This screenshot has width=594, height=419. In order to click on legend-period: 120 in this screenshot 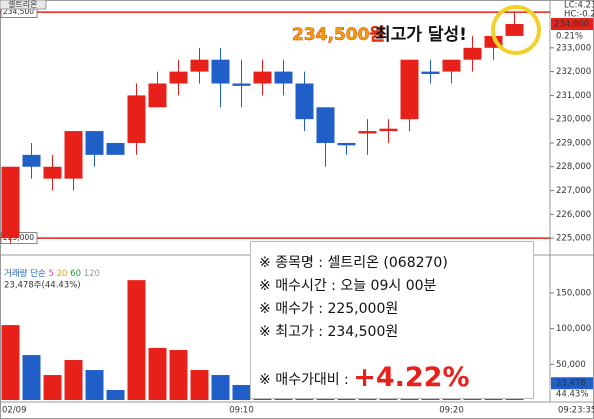, I will do `click(92, 274)`.